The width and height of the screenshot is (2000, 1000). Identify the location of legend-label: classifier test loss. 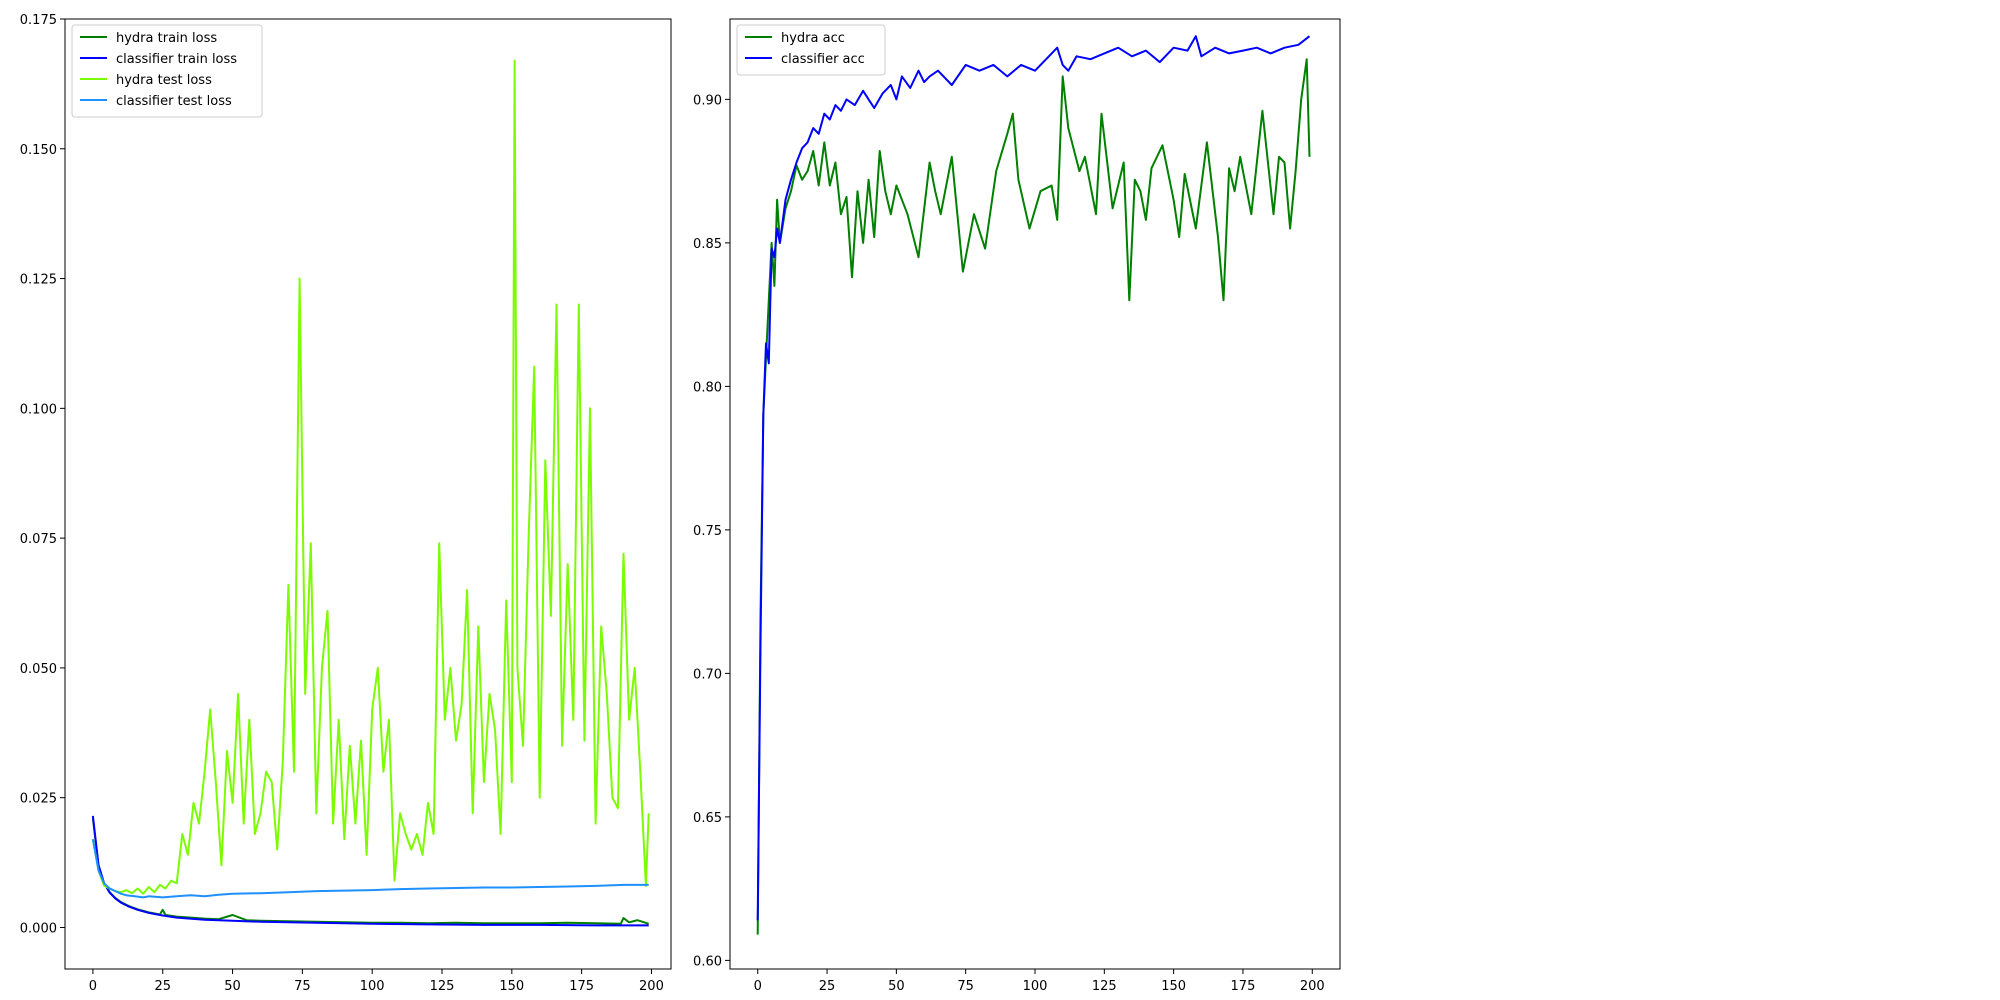
(174, 101).